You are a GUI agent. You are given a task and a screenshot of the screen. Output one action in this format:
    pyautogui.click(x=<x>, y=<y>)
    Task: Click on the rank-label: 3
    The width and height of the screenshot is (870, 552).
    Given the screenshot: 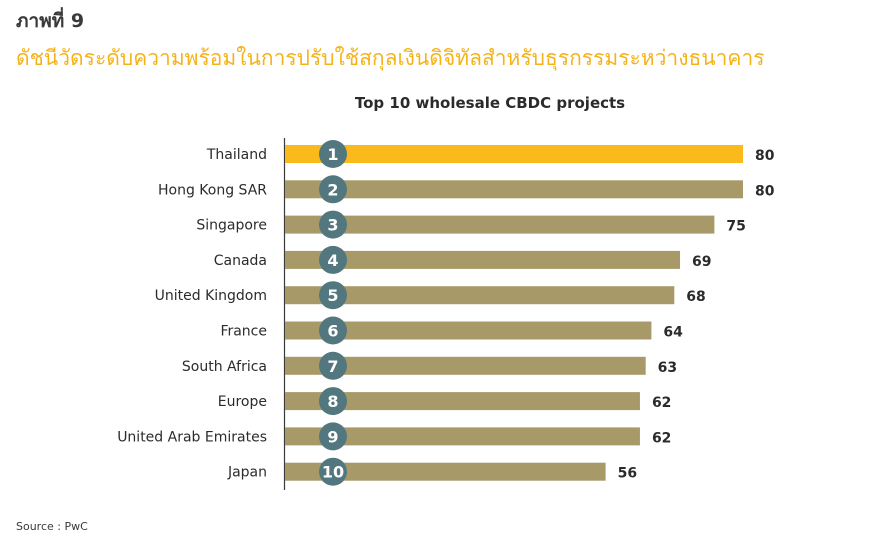 What is the action you would take?
    pyautogui.click(x=332, y=225)
    